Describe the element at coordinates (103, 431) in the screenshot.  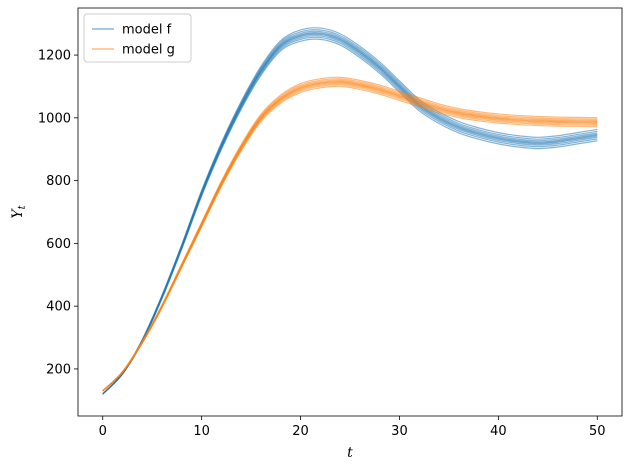
I see `x-tick-label: 0` at that location.